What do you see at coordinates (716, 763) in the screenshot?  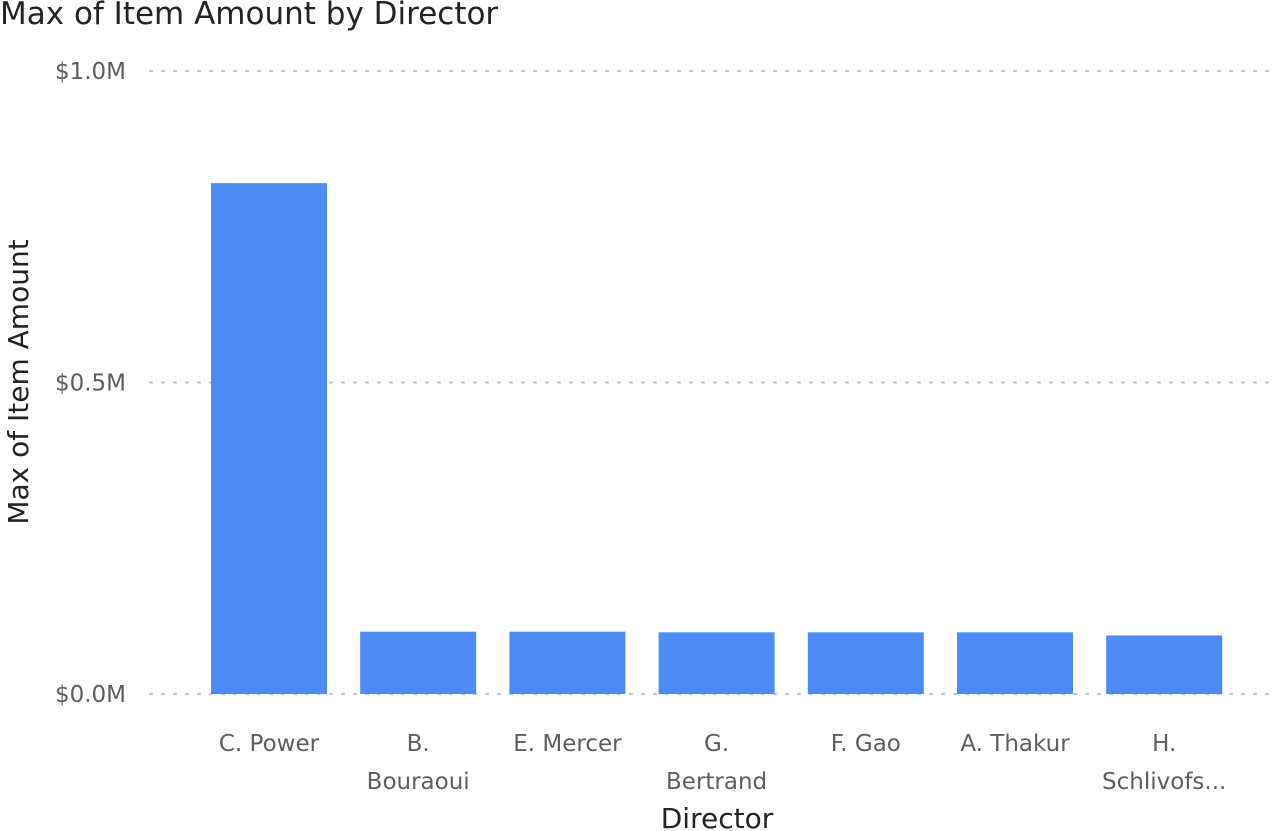 I see `x-tick-label: G. Bertrand` at bounding box center [716, 763].